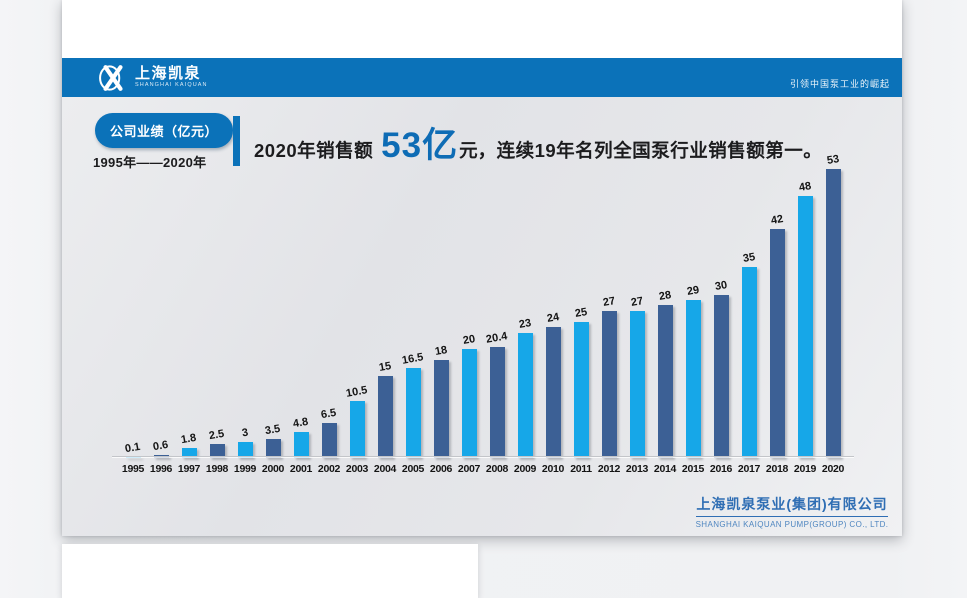  Describe the element at coordinates (171, 85) in the screenshot. I see `logo-subtitle: SHANGHAI KAIQUAN` at that location.